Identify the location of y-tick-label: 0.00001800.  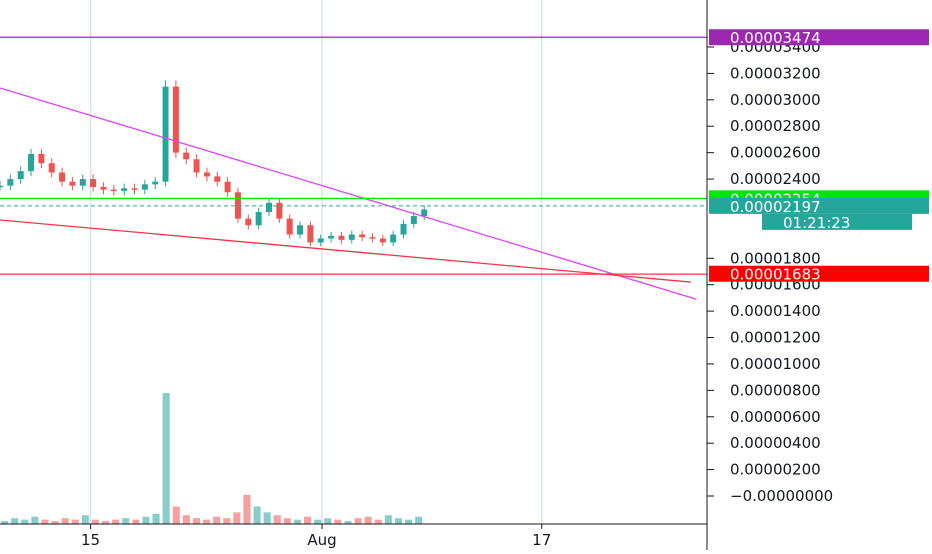
(775, 258).